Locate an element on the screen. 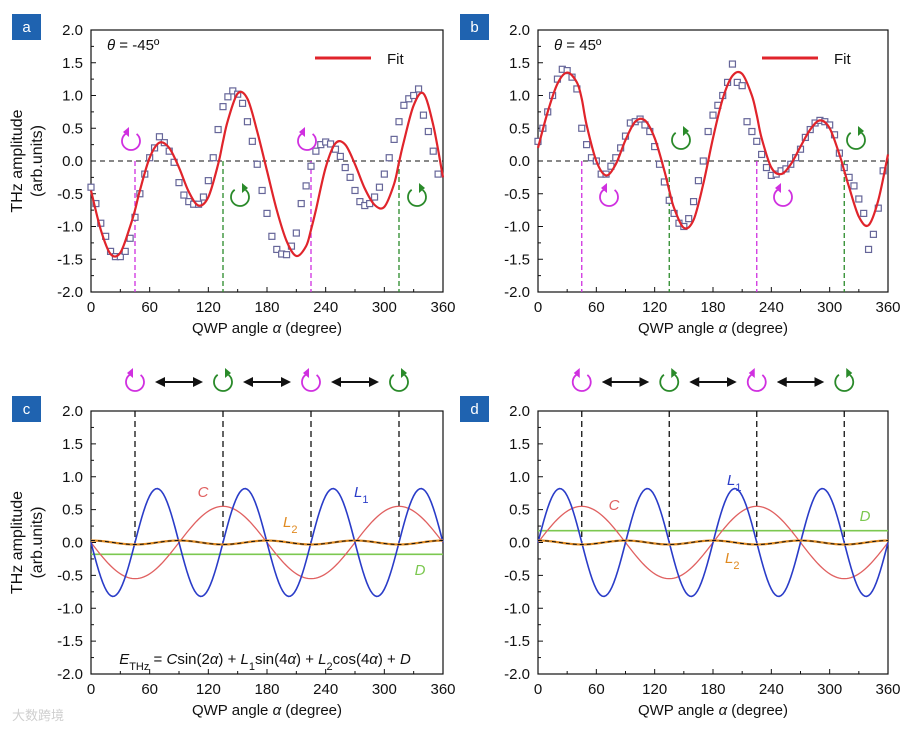  zero-dashed-line-d is located at coordinates (713, 542).